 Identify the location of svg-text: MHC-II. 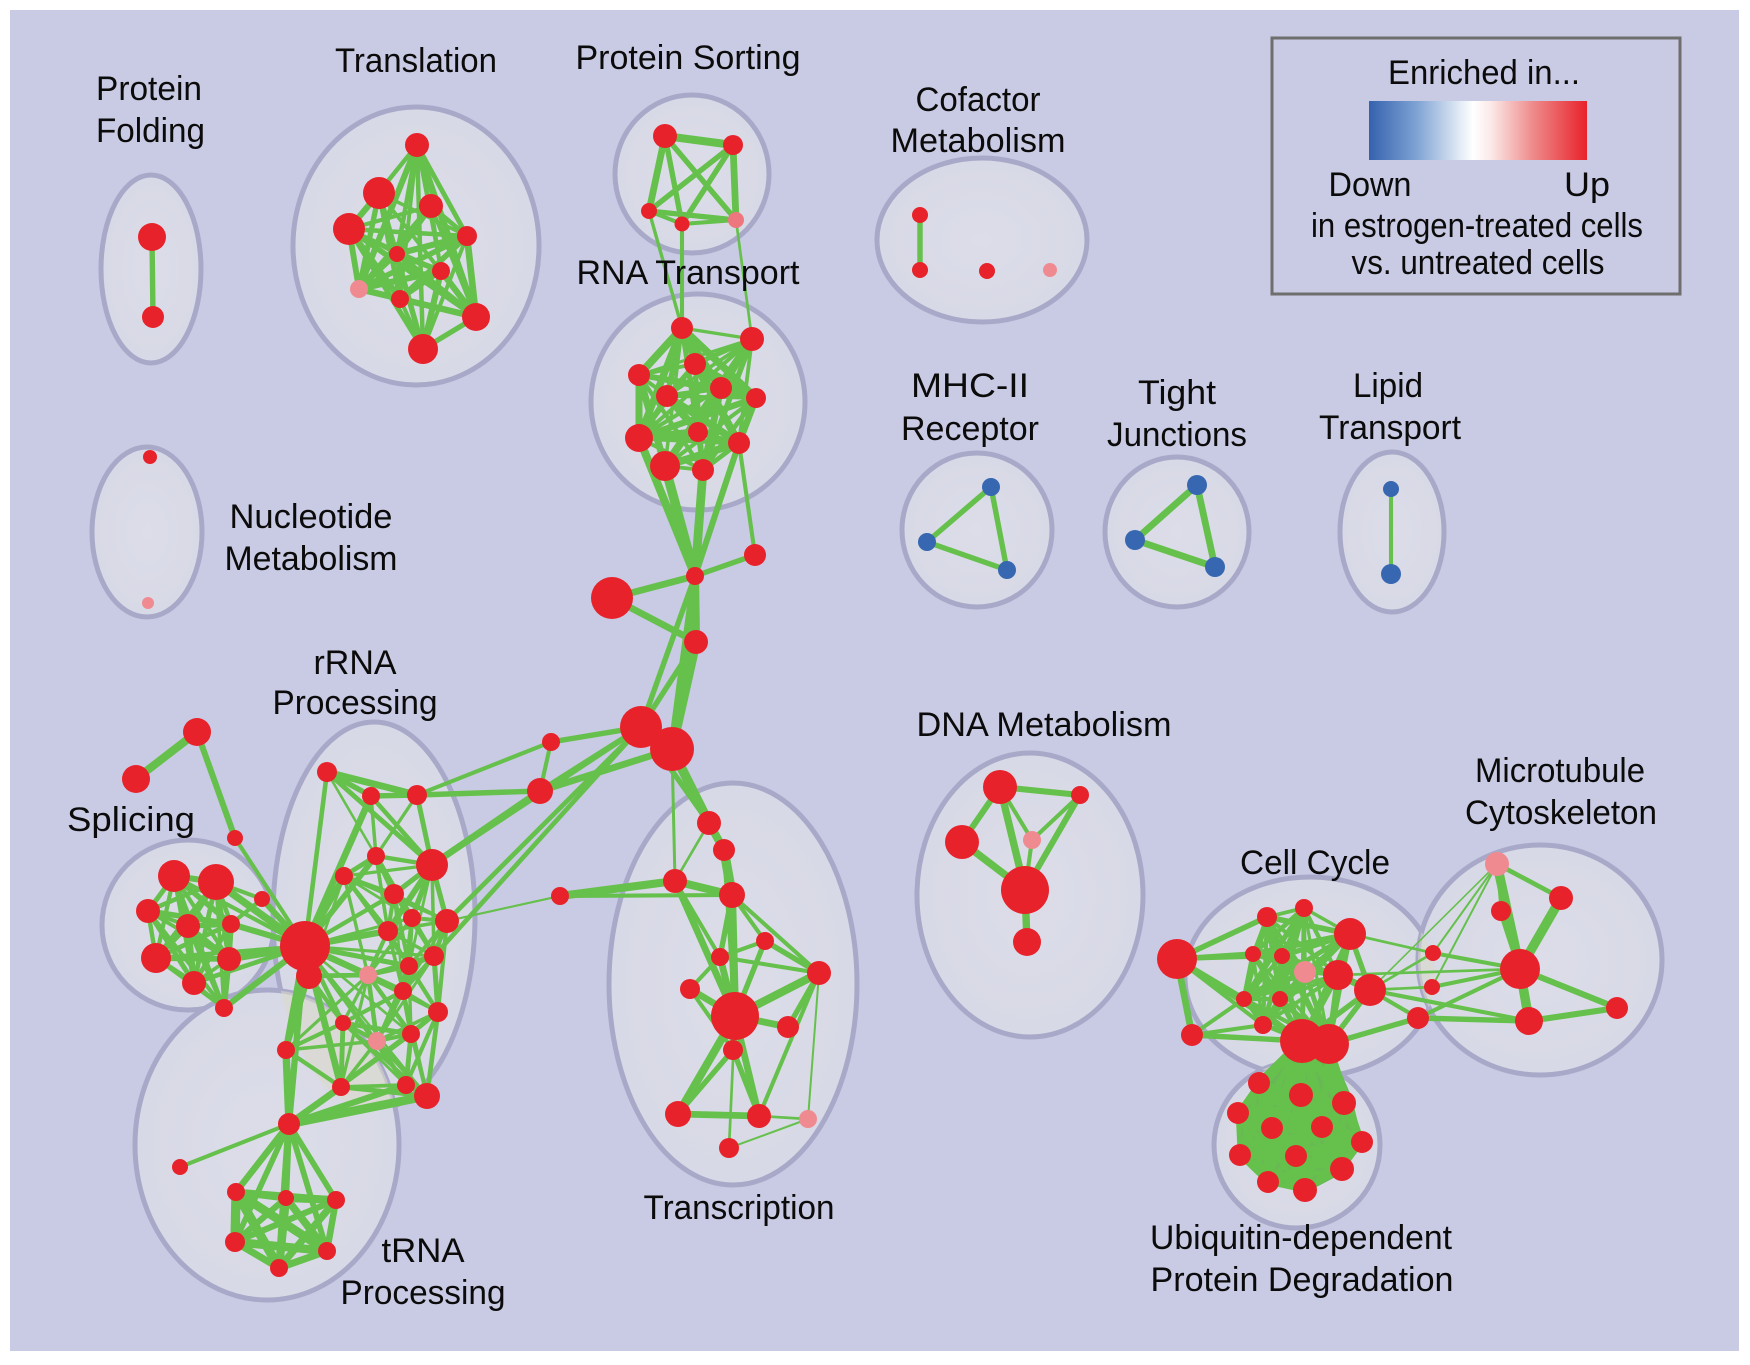
(970, 386).